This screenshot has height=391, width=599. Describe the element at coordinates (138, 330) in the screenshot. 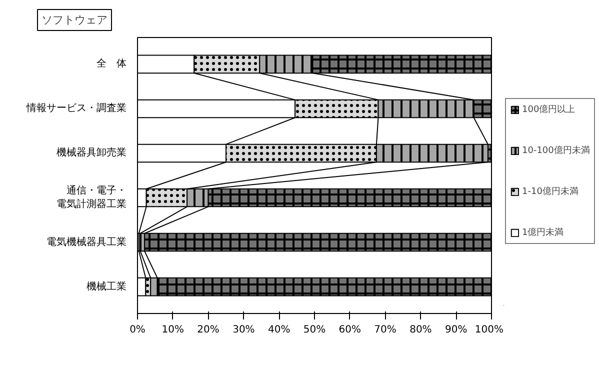

I see `x-tick-label: 0%` at that location.